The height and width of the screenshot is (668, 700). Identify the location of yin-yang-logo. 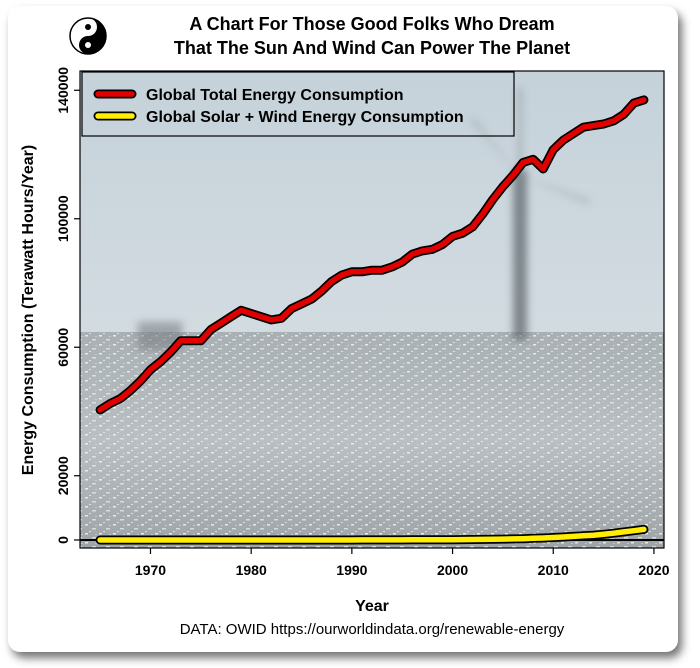
(88, 36).